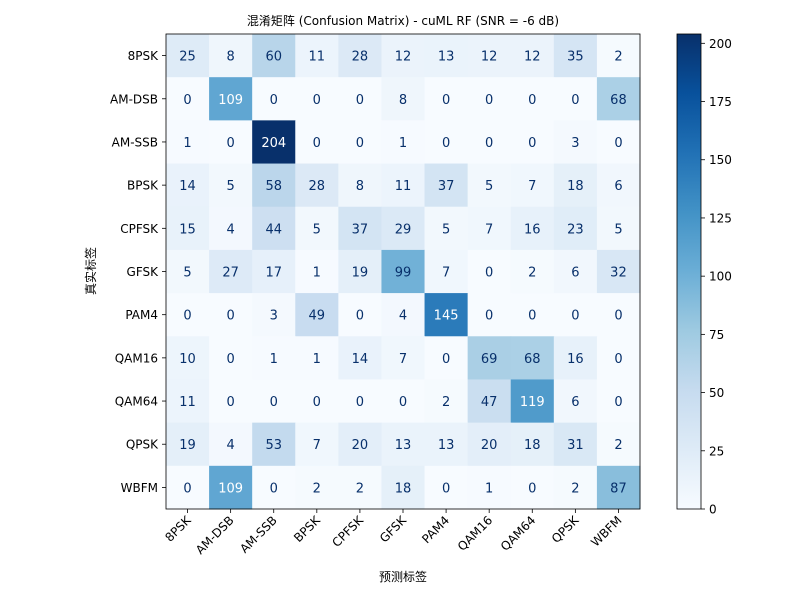  What do you see at coordinates (403, 143) in the screenshot?
I see `cell-value-label: 1` at bounding box center [403, 143].